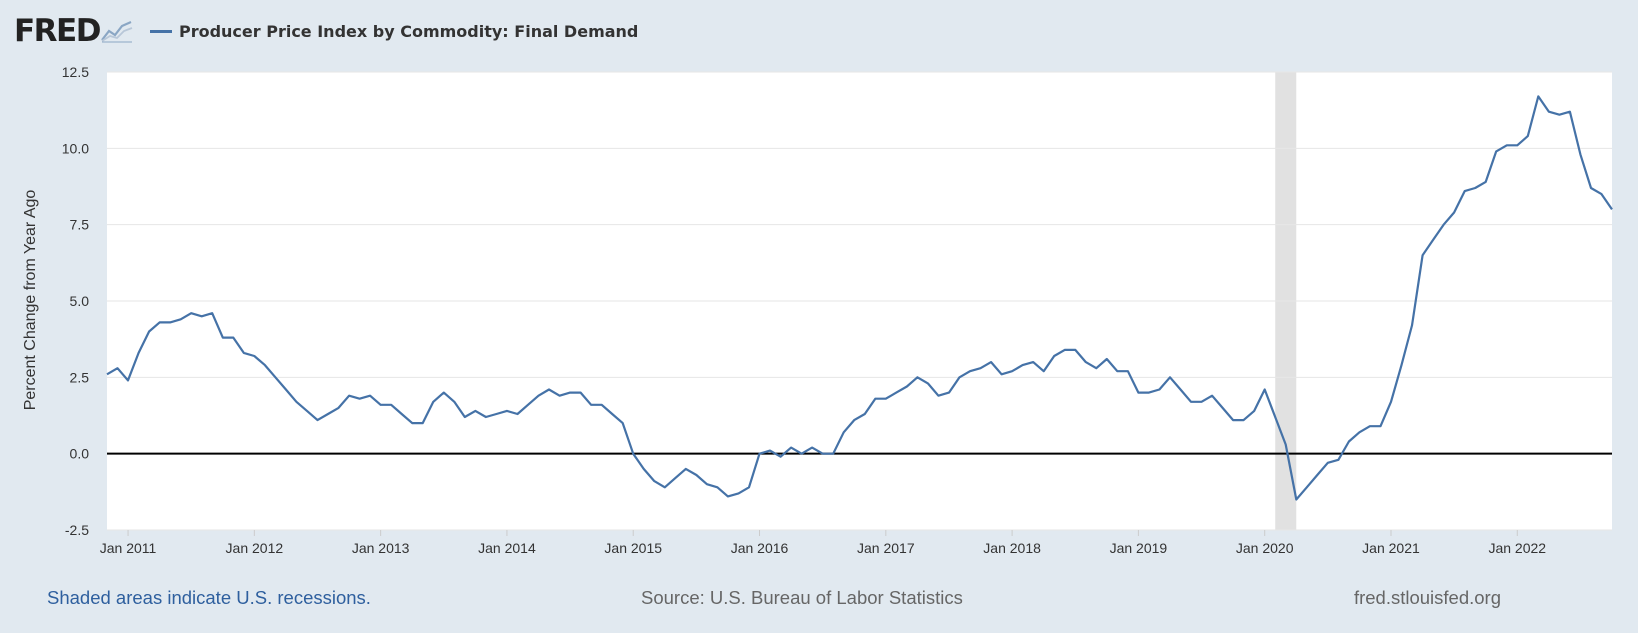  I want to click on fred-graph-icon, so click(117, 31).